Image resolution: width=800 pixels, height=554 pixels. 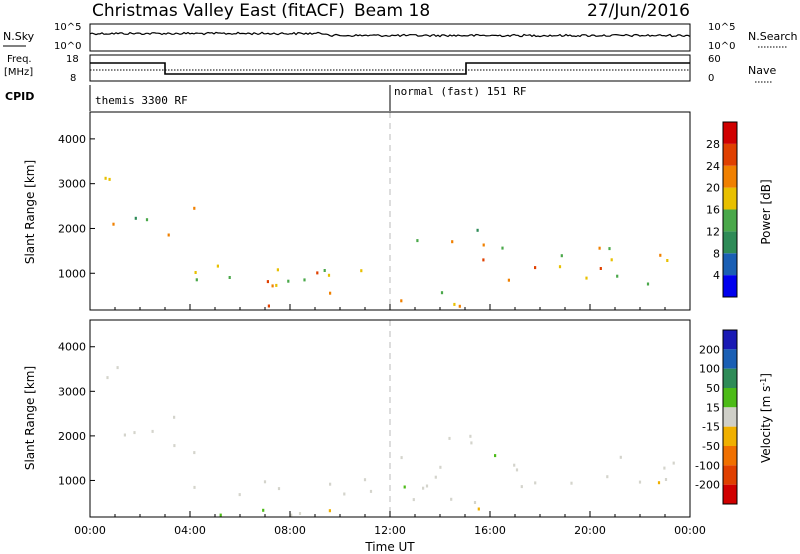 What do you see at coordinates (766, 211) in the screenshot?
I see `power-colorbar-label: Power [dB]` at bounding box center [766, 211].